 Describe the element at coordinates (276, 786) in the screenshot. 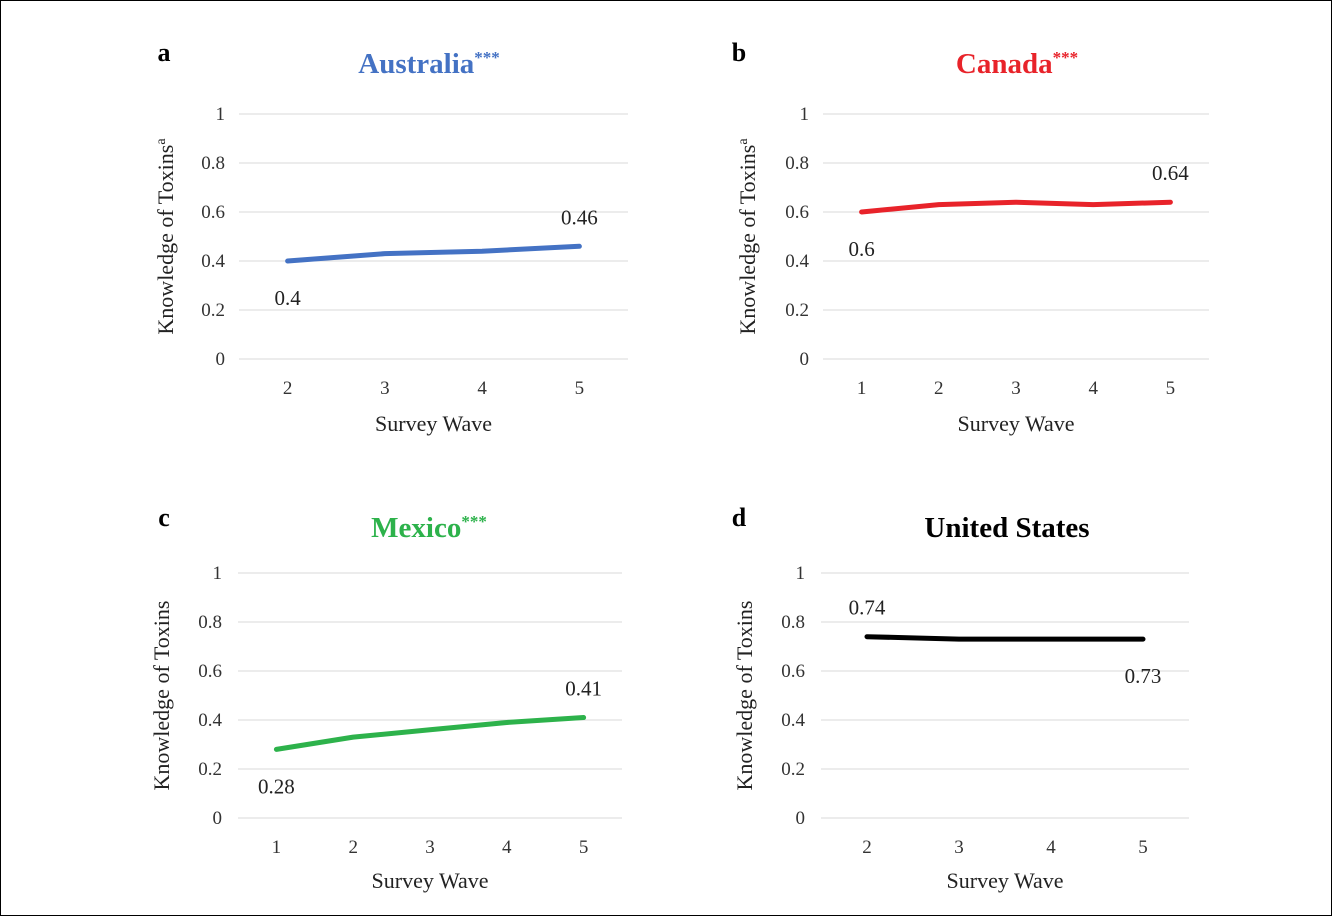

I see `data-label: 0.28` at that location.